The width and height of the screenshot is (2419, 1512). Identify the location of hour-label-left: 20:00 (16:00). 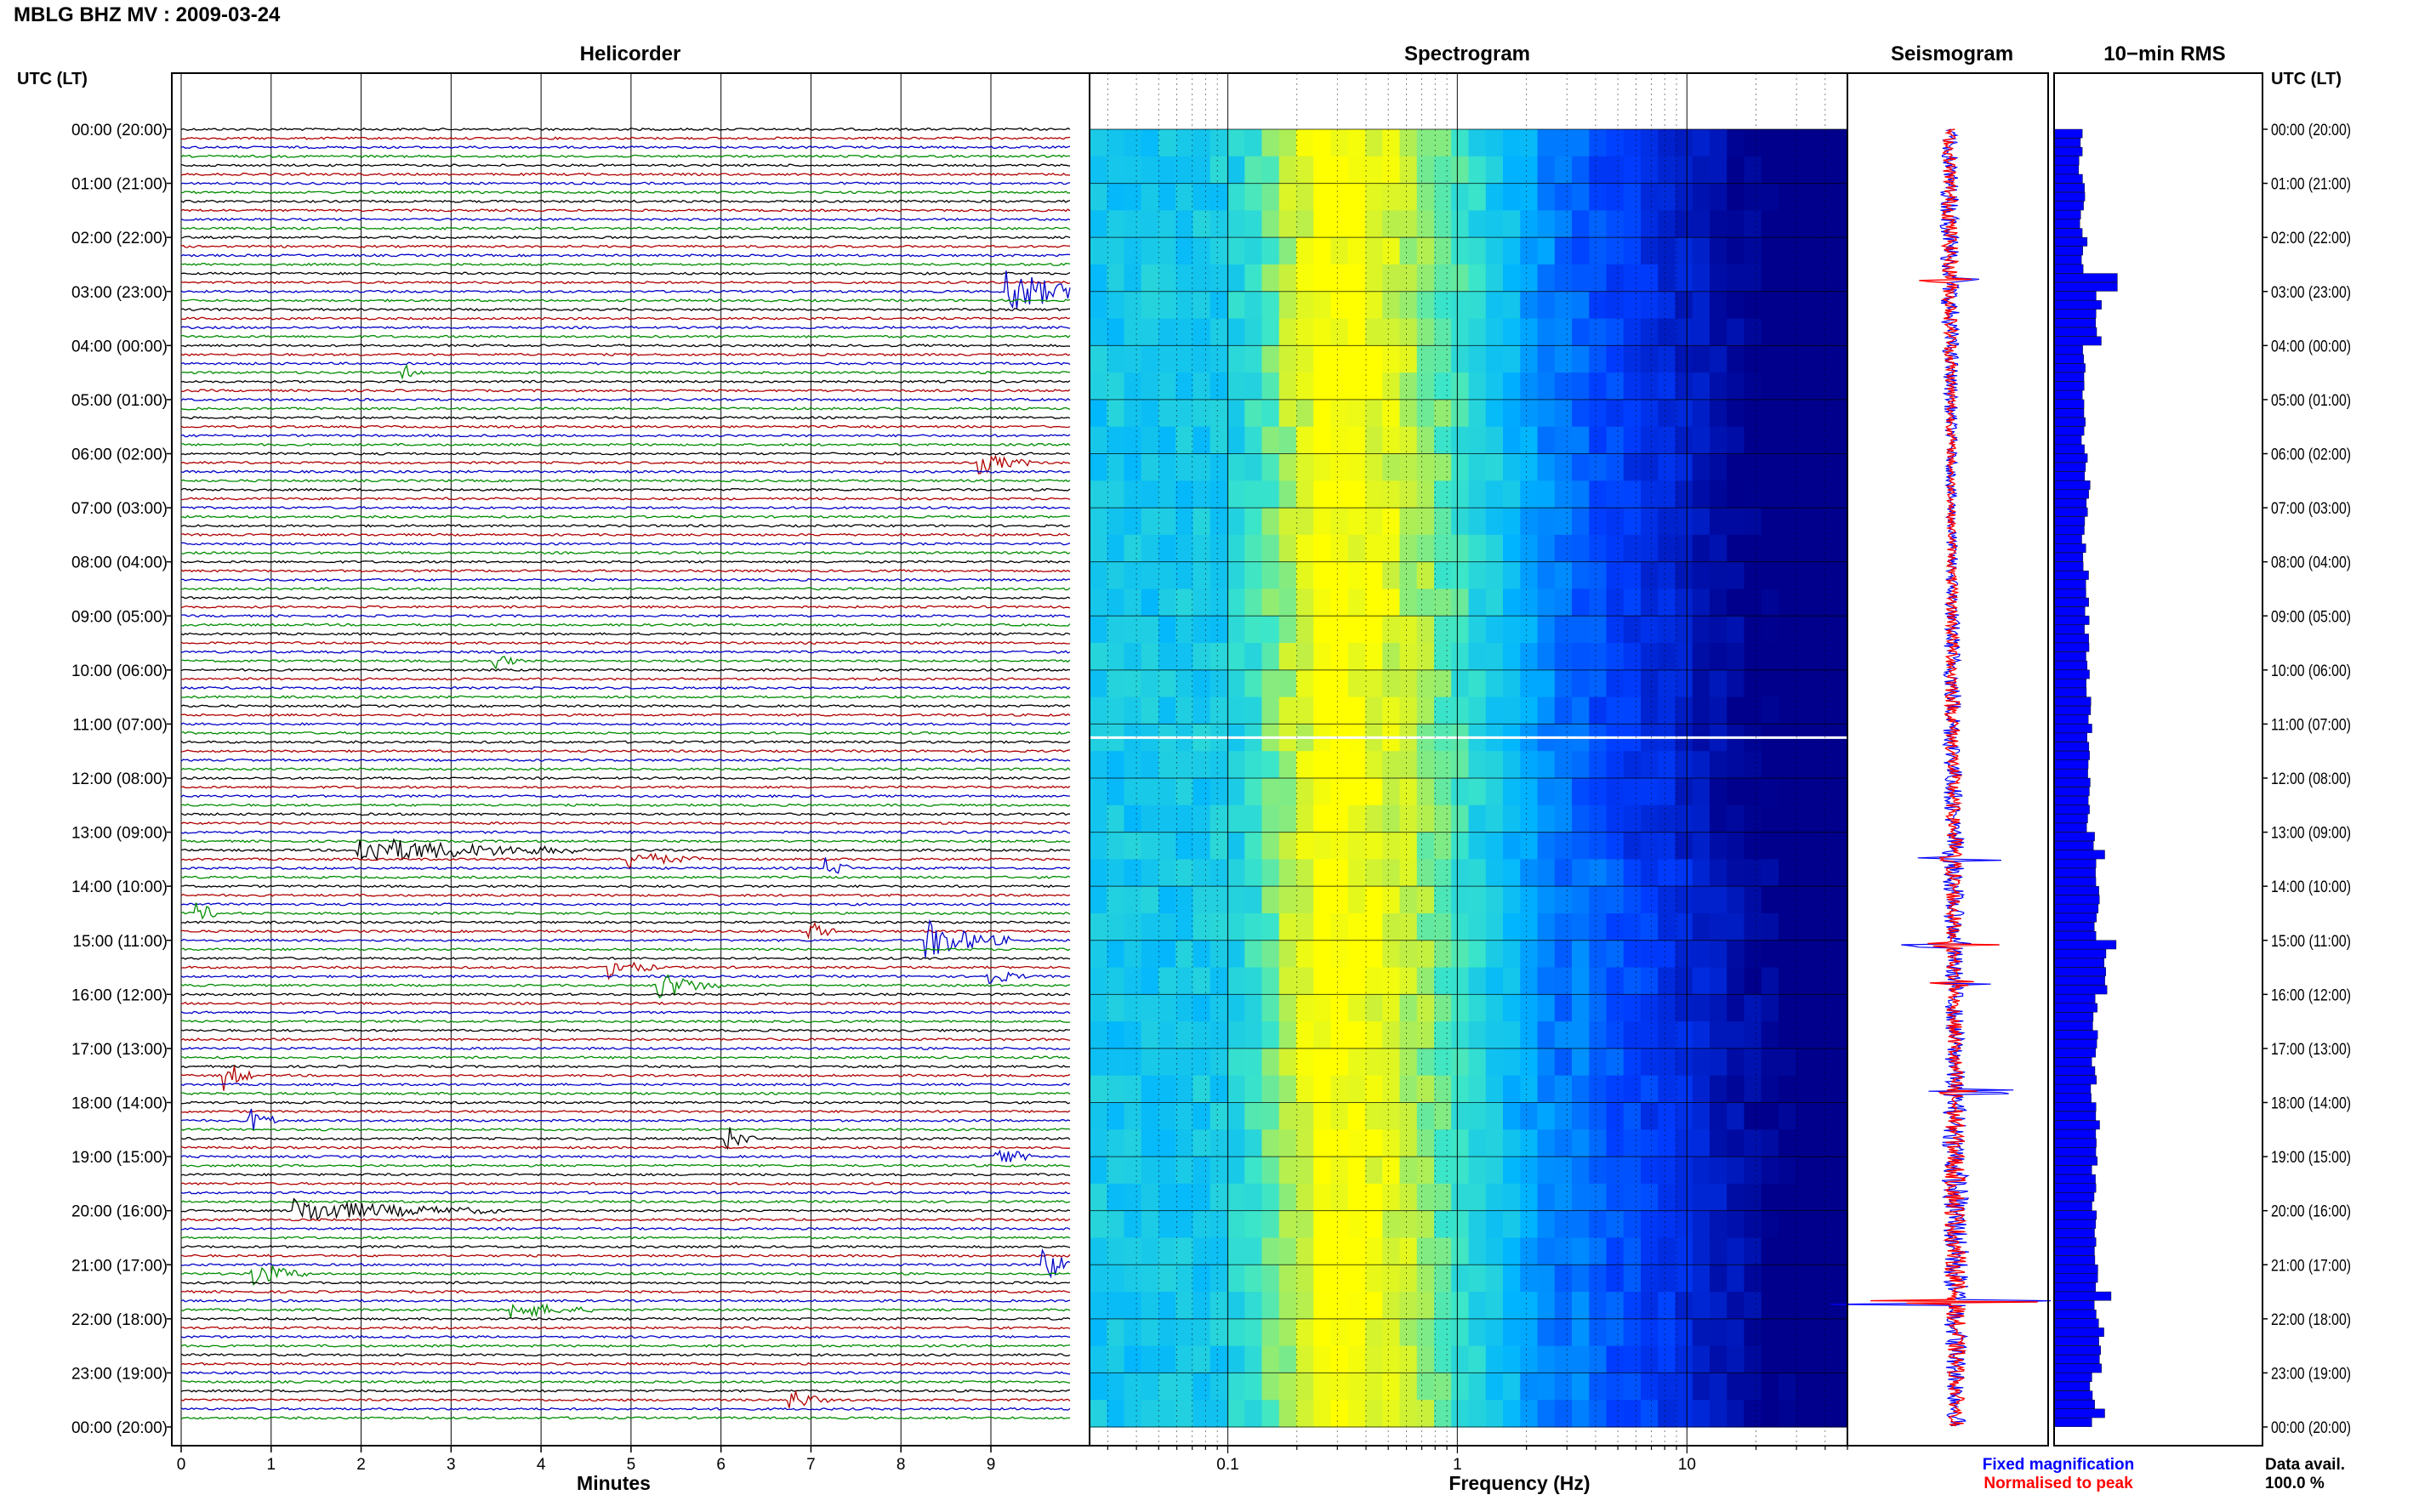
(119, 1212).